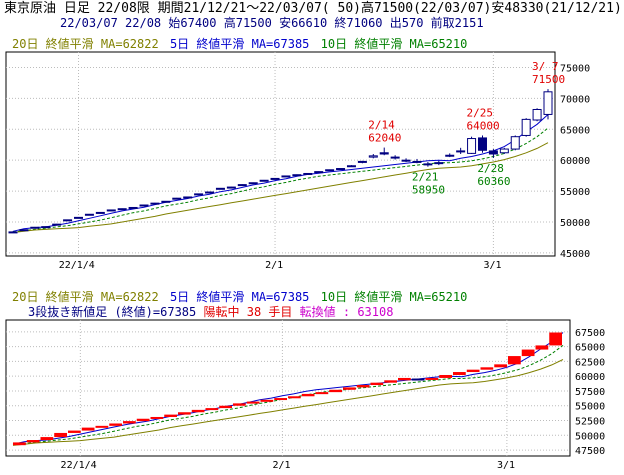  Describe the element at coordinates (575, 254) in the screenshot. I see `y-tick-label: 45000` at that location.